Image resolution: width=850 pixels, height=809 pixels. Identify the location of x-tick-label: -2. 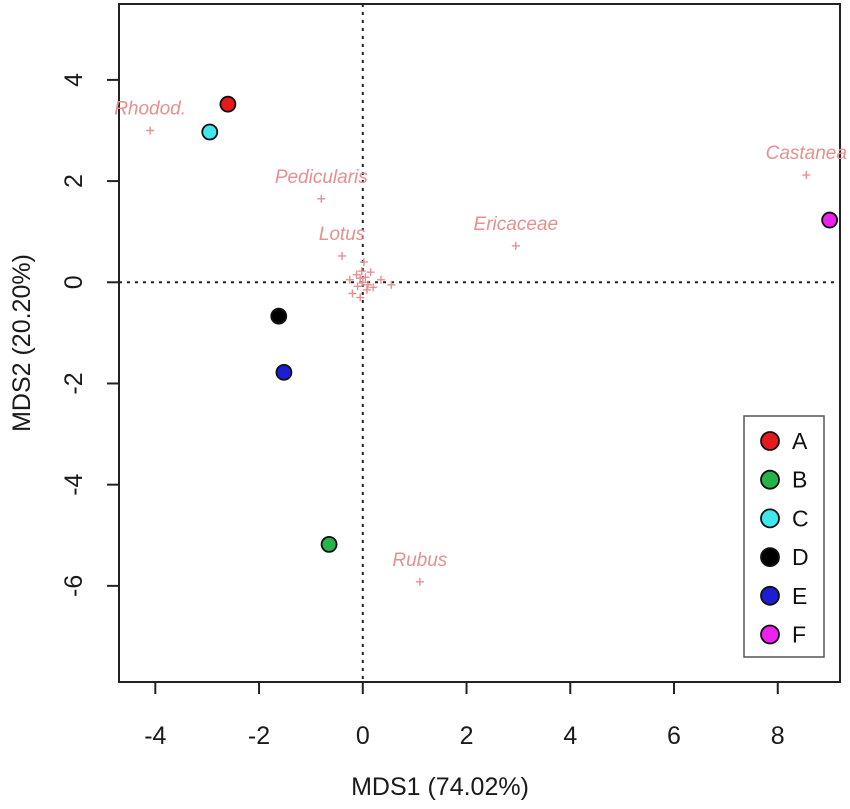
(259, 736).